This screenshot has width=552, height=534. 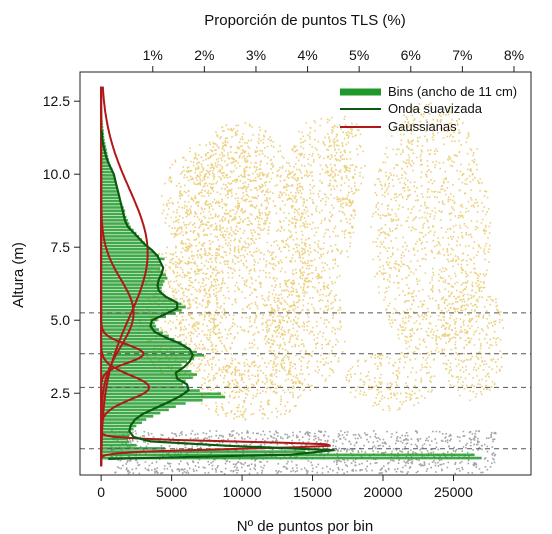 What do you see at coordinates (333, 59) in the screenshot?
I see `x-axis-top: 1% 2% 3% 4% 5% 6% 7% 8%` at bounding box center [333, 59].